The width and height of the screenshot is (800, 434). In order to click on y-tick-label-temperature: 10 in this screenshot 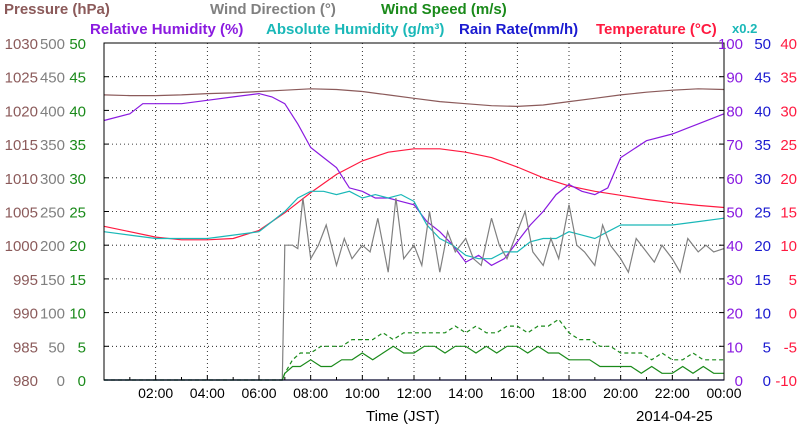, I will do `click(788, 246)`.